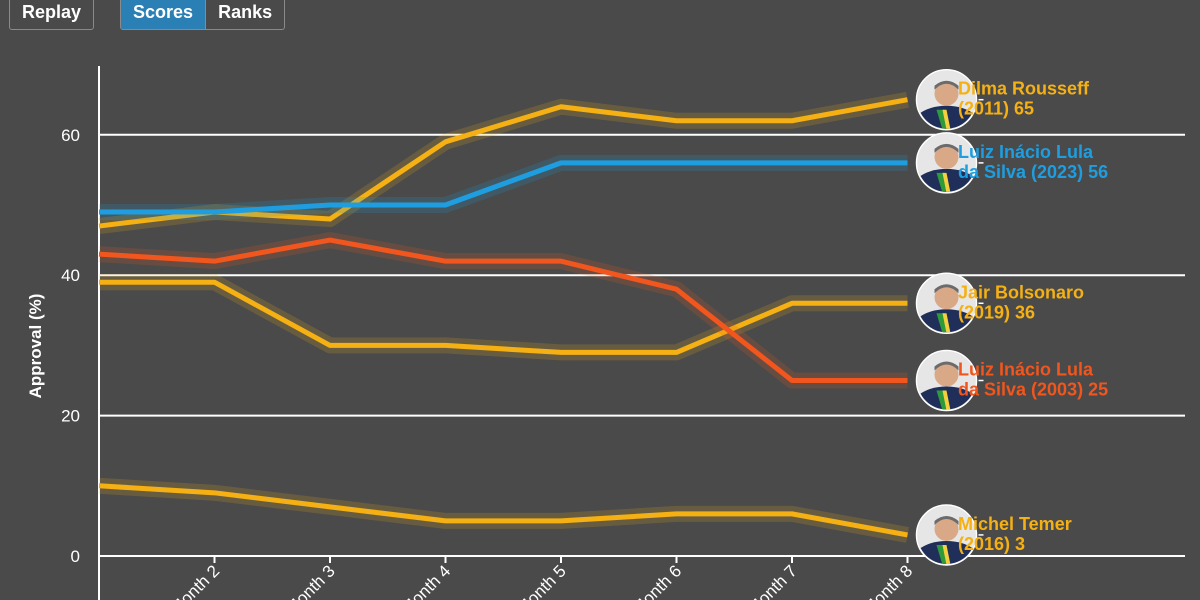  Describe the element at coordinates (949, 99) in the screenshot. I see `dilma-rousseff-avatar` at that location.